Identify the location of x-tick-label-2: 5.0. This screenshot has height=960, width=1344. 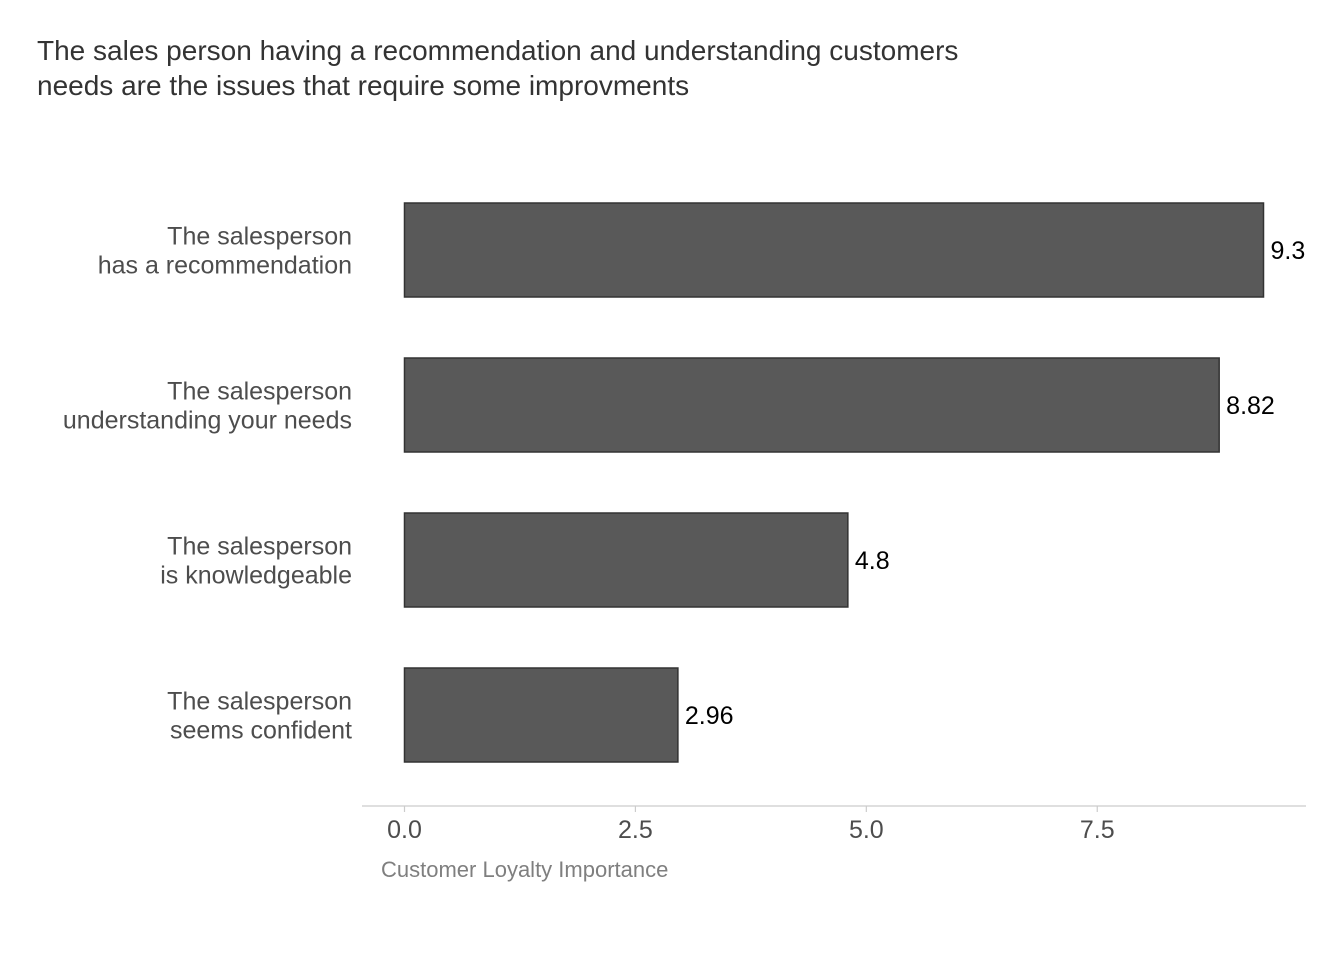
(866, 830).